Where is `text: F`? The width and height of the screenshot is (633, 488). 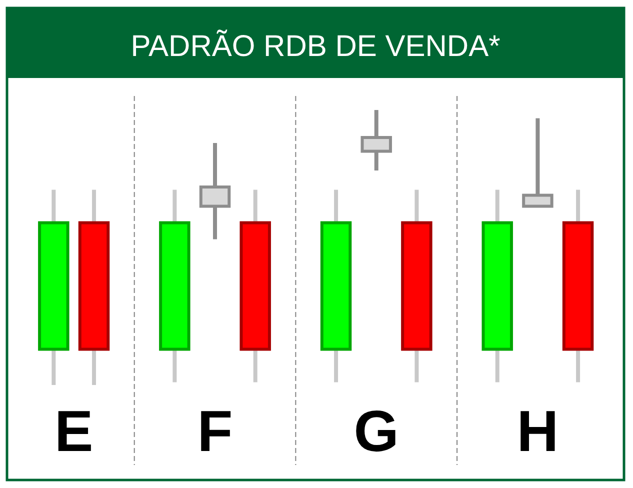
text: F is located at coordinates (215, 431).